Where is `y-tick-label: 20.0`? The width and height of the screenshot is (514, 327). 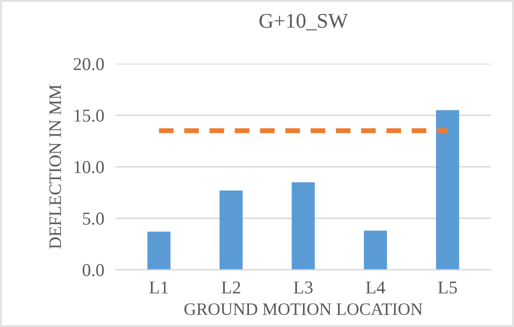 y-tick-label: 20.0 is located at coordinates (89, 64).